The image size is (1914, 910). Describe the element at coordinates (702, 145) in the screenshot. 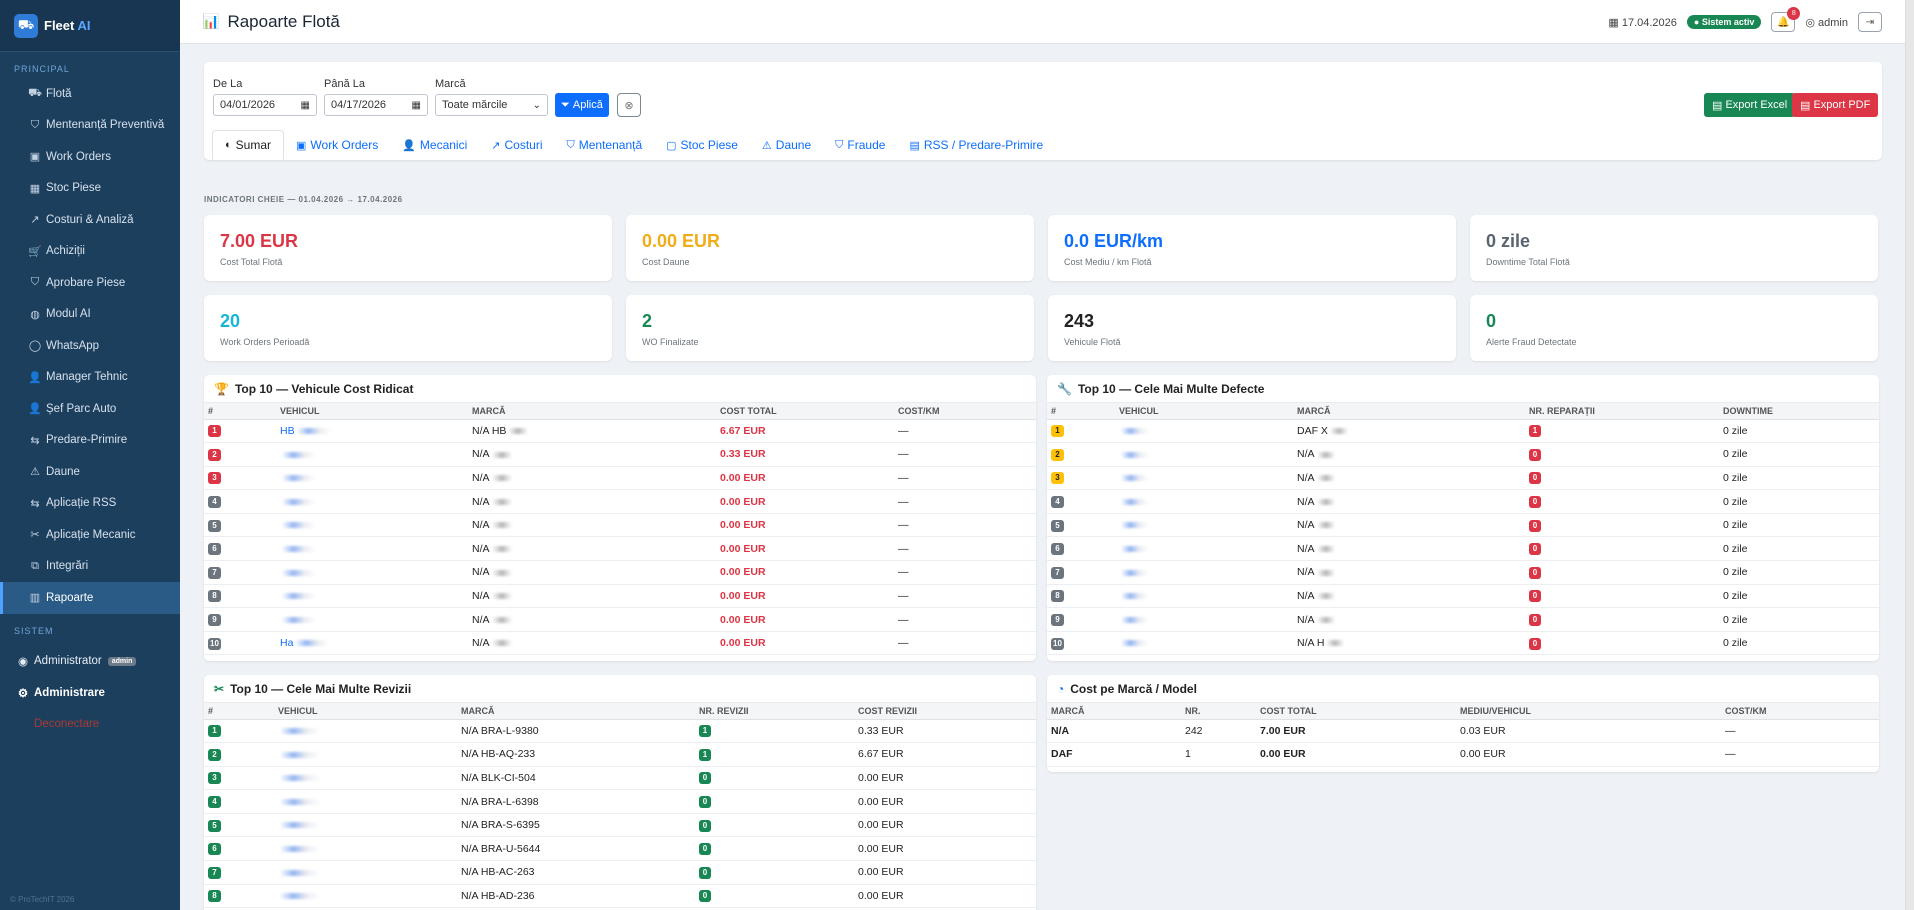

I see `tab-6: ▢ Stoc Piese` at that location.